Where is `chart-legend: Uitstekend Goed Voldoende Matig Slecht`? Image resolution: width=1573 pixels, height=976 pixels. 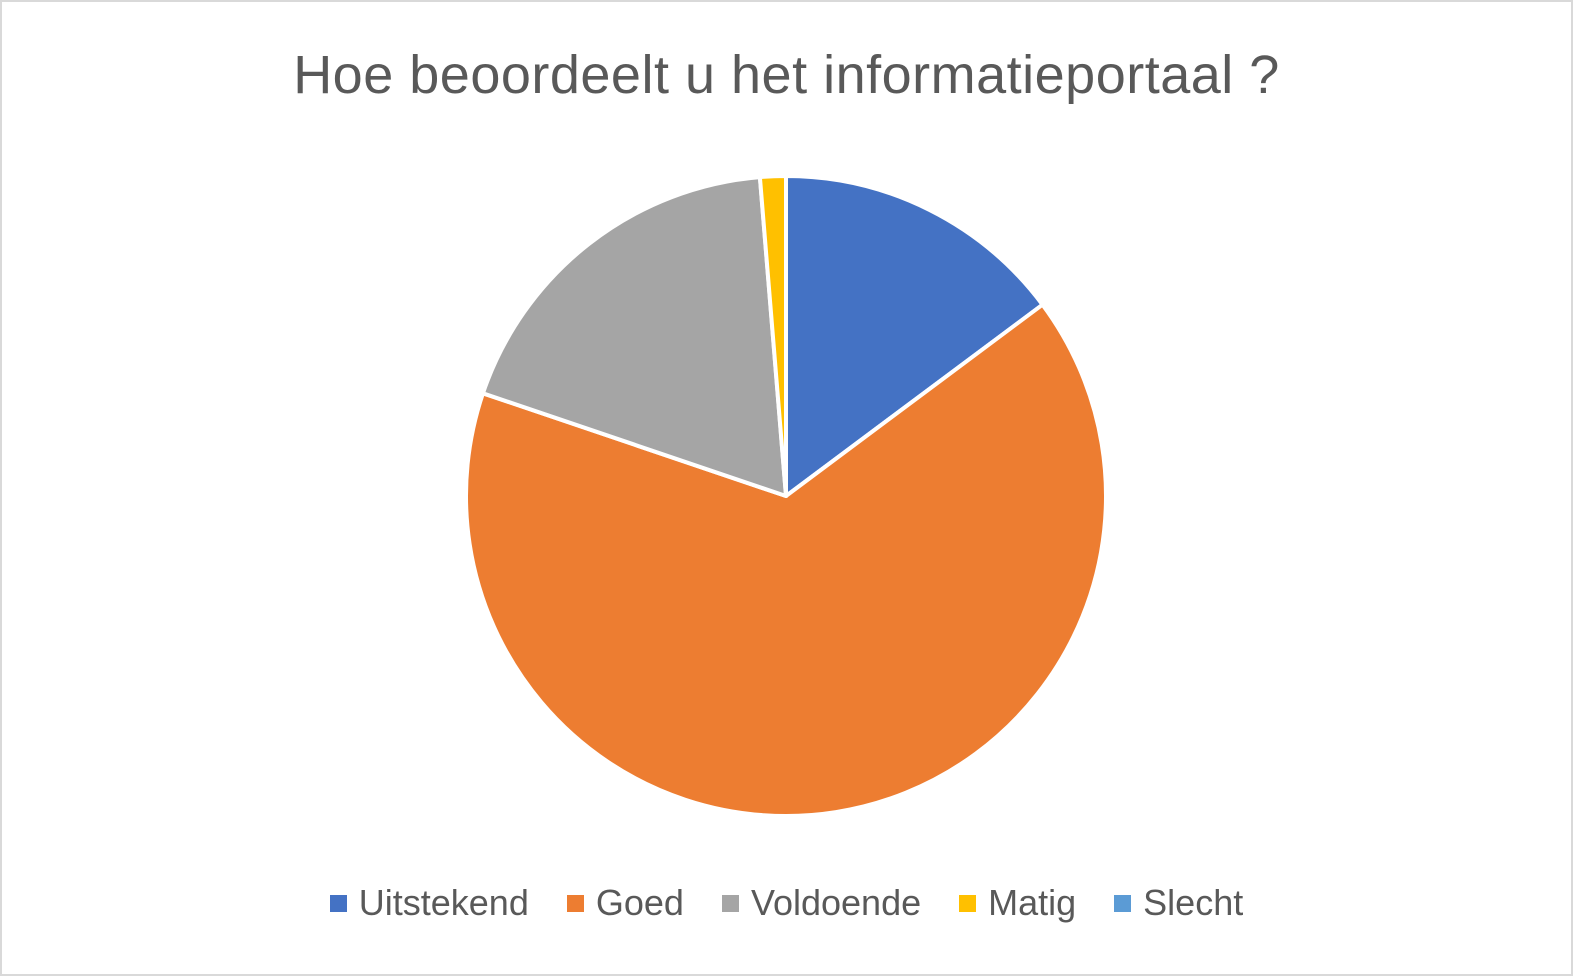 chart-legend: Uitstekend Goed Voldoende Matig Slecht is located at coordinates (786, 903).